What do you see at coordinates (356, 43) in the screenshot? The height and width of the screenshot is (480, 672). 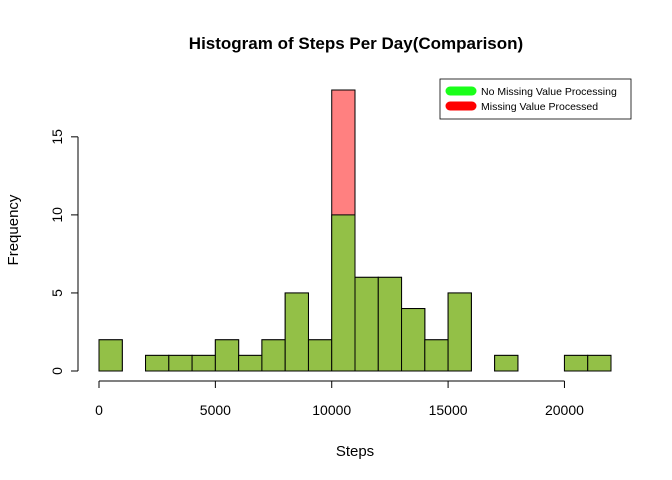 I see `chart-title: Histogram of Steps Per Day(Comparison)` at bounding box center [356, 43].